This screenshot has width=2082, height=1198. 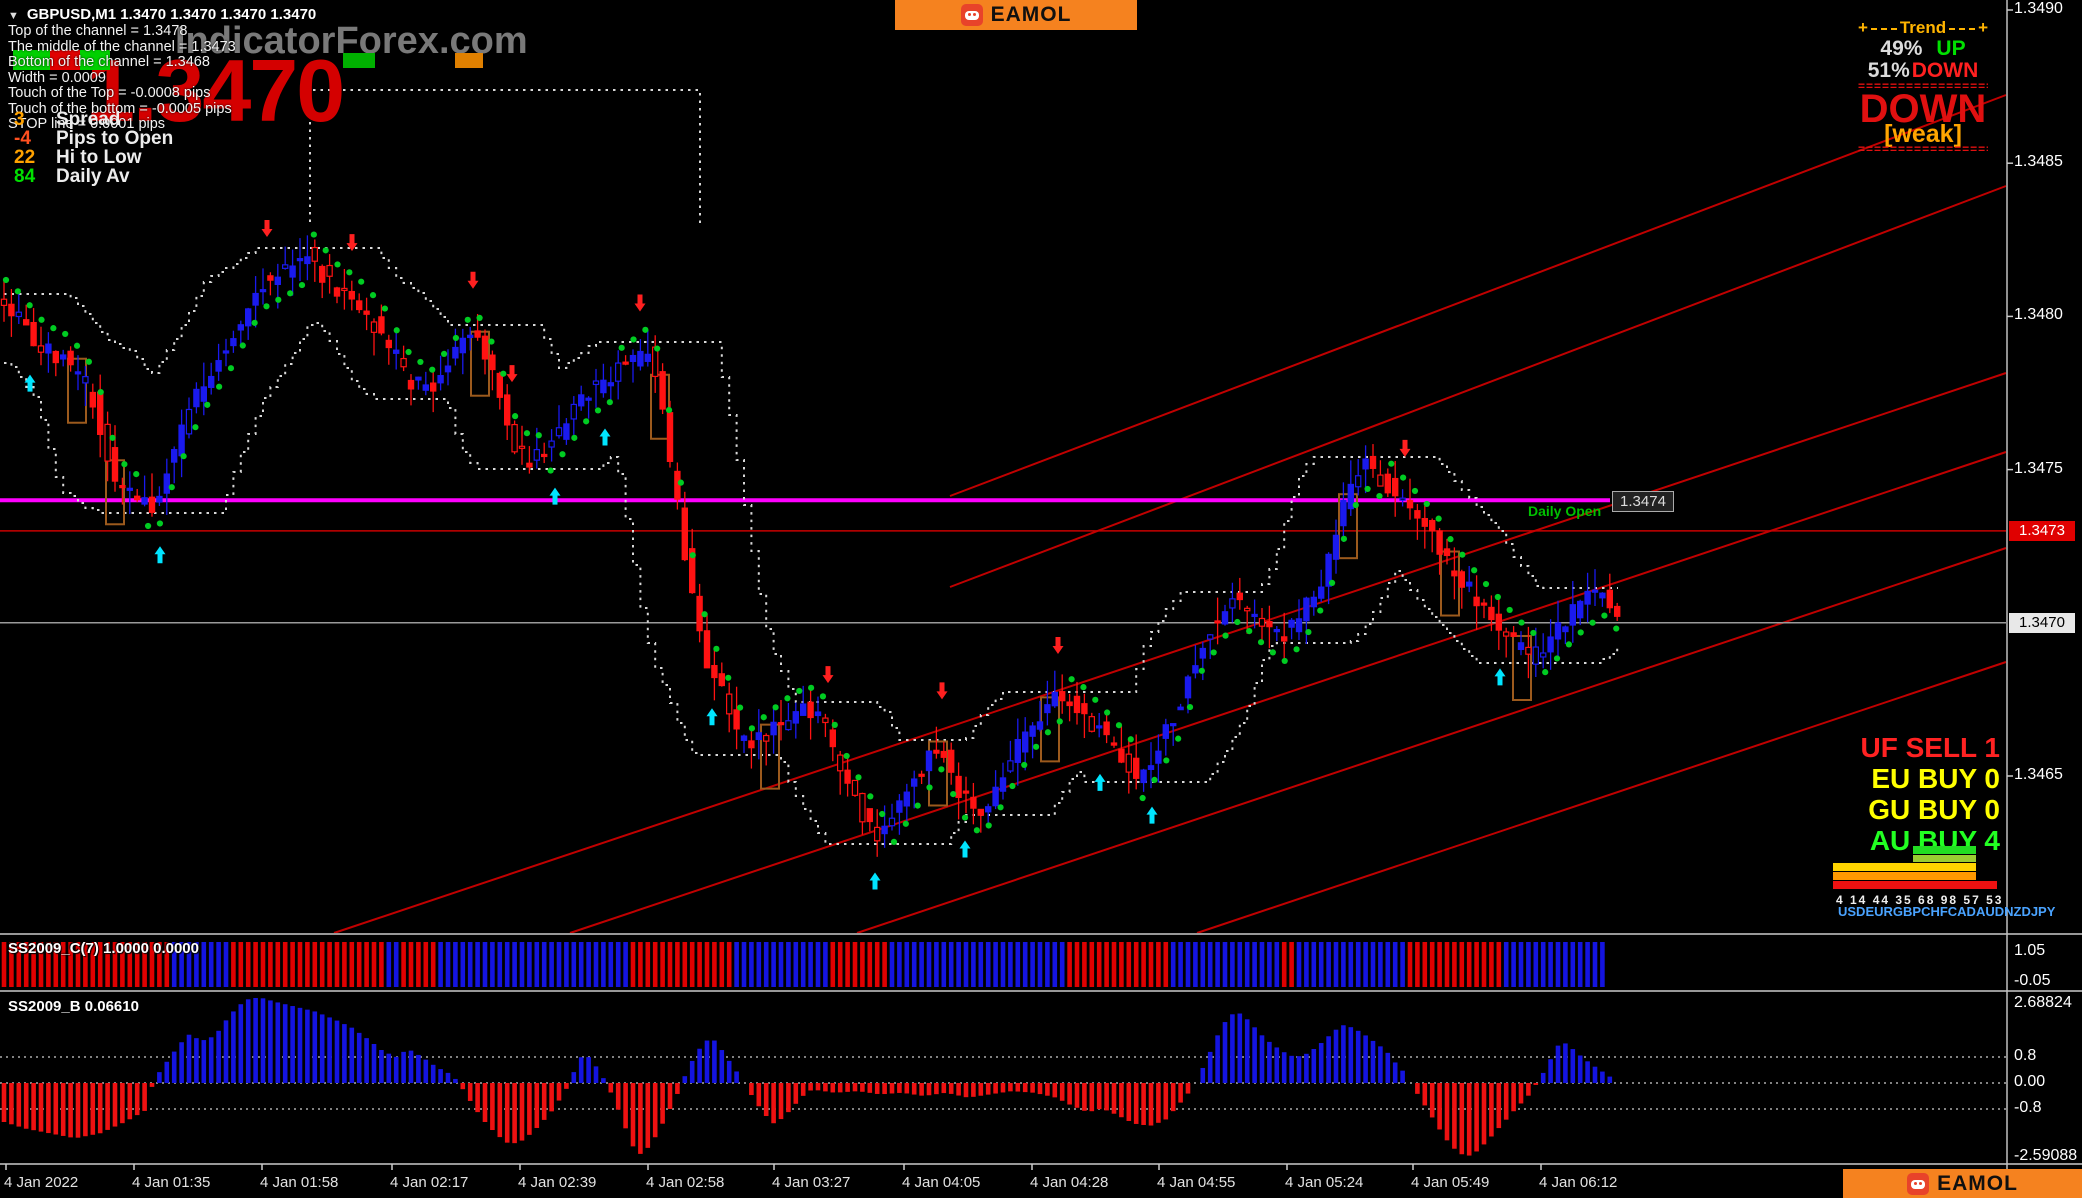 I want to click on stat-value: 84, so click(x=25, y=176).